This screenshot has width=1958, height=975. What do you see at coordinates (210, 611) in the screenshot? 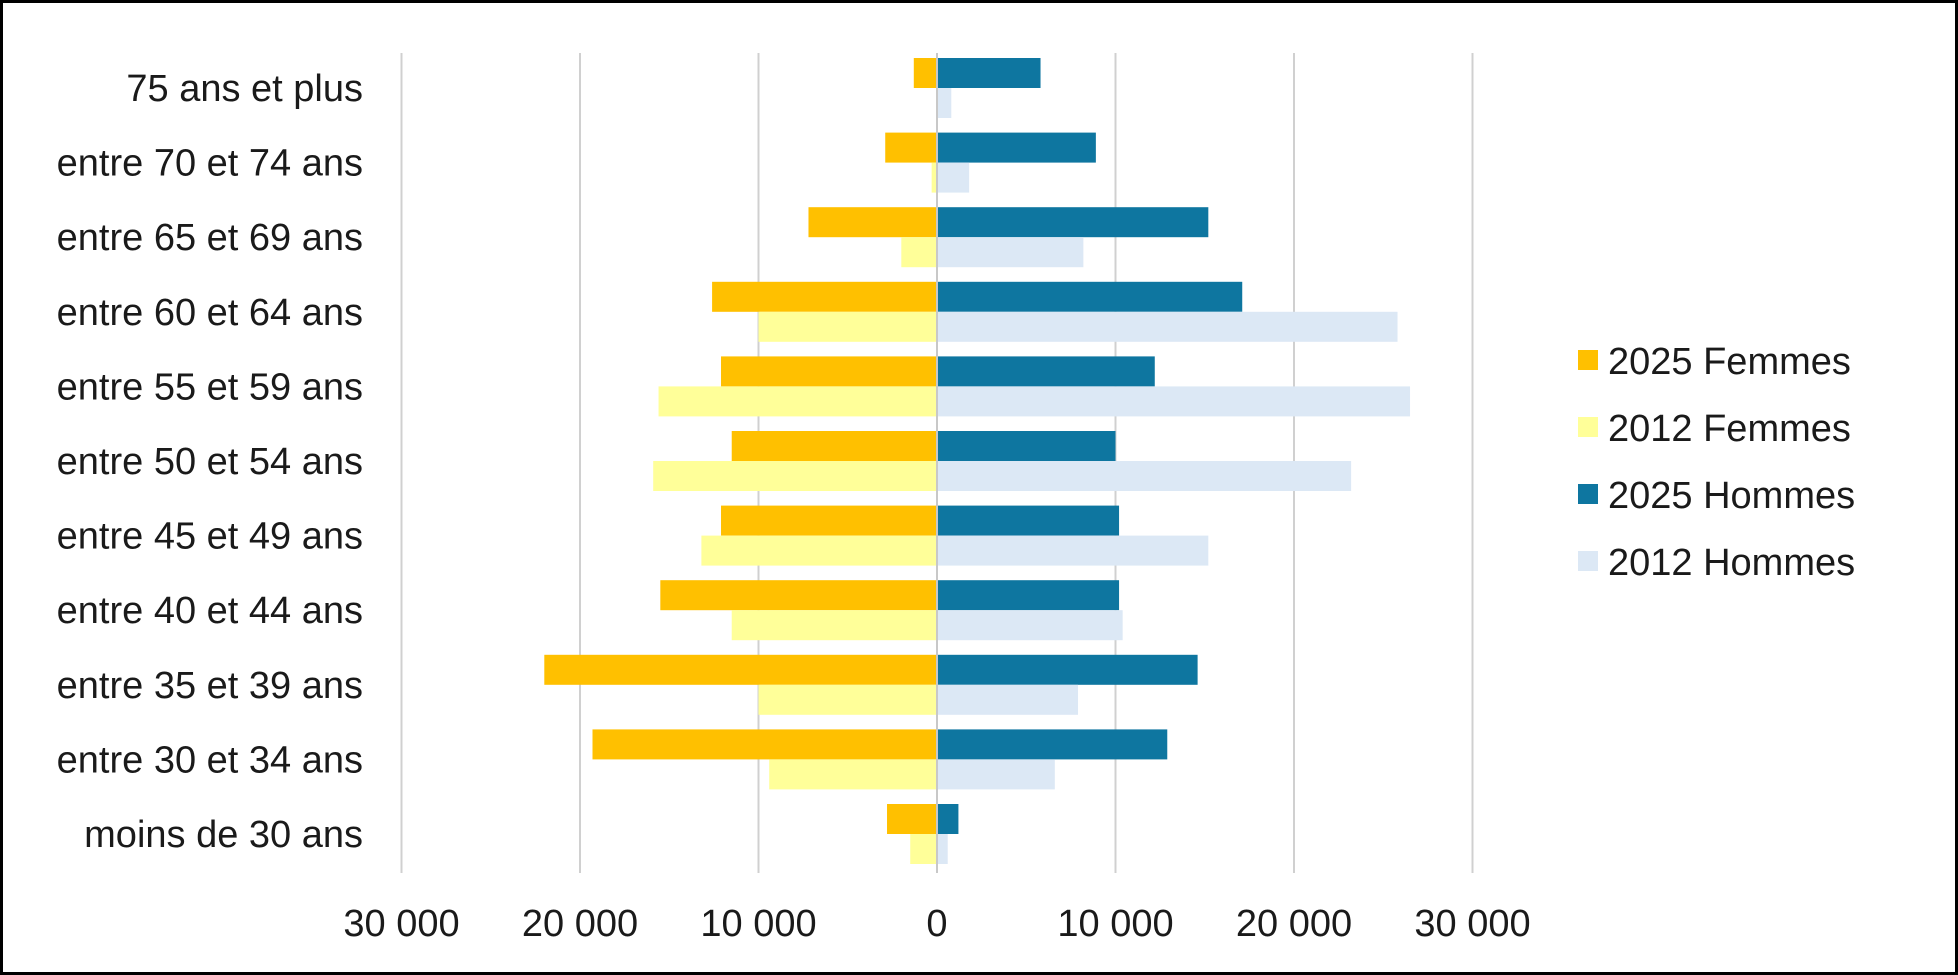
I see `category-label: entre 40 et 44 ans` at bounding box center [210, 611].